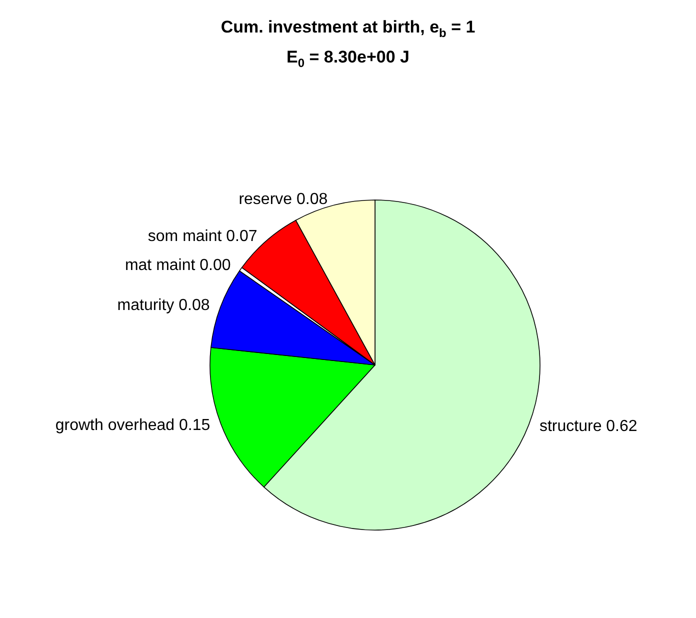 The height and width of the screenshot is (618, 696). I want to click on slice-label: maturity 0.08, so click(163, 305).